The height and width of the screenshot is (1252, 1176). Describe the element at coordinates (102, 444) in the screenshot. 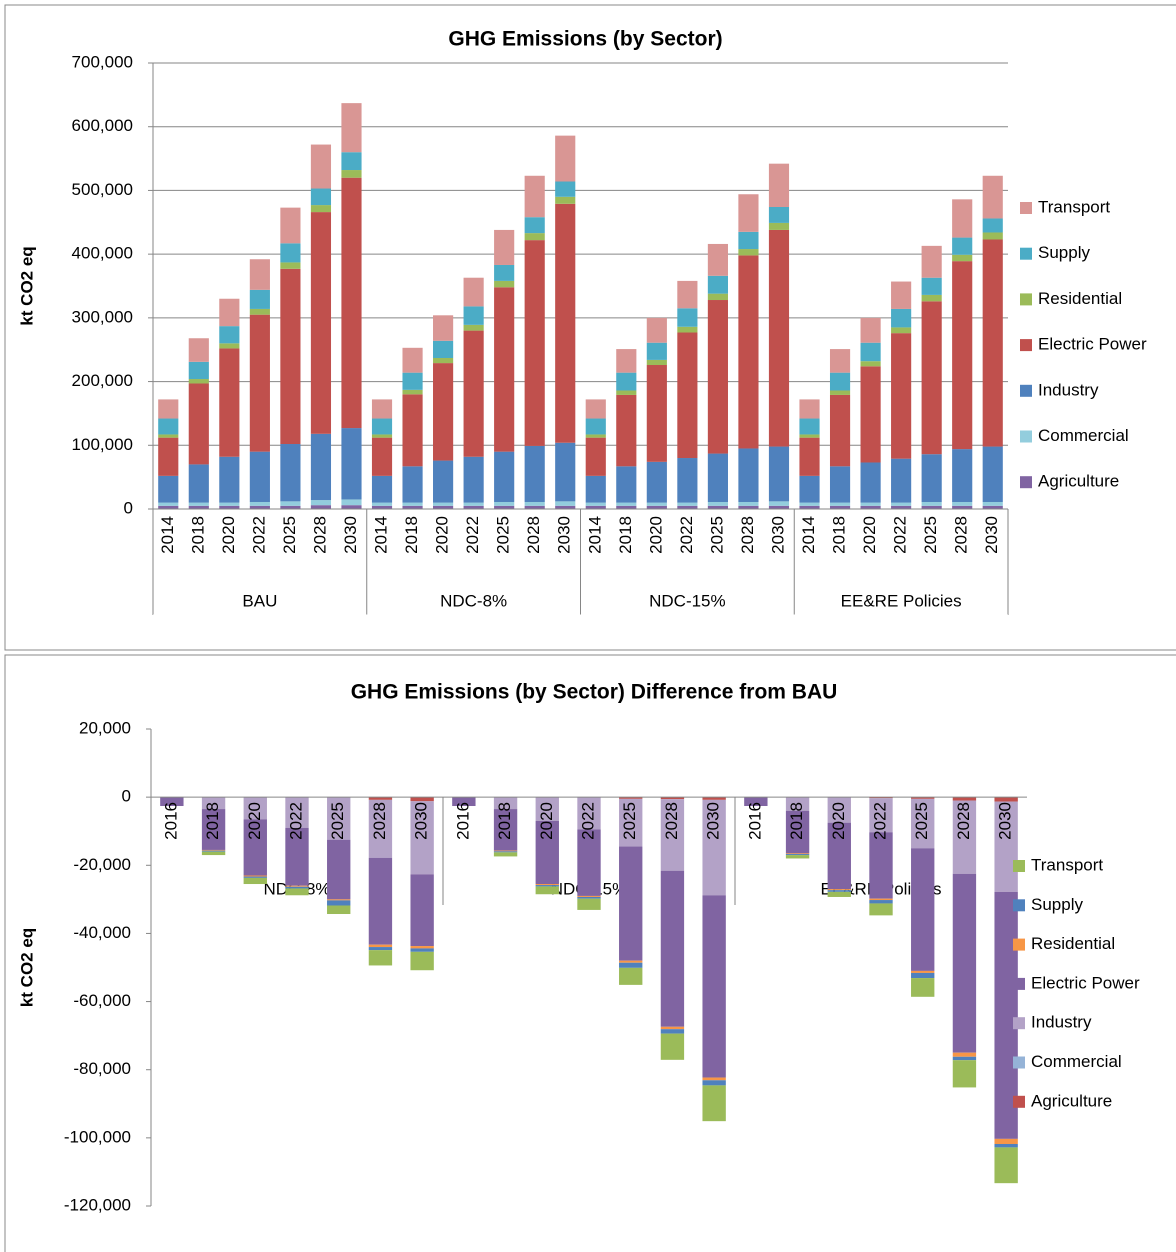

I see `y-tick-label: 100,000` at that location.